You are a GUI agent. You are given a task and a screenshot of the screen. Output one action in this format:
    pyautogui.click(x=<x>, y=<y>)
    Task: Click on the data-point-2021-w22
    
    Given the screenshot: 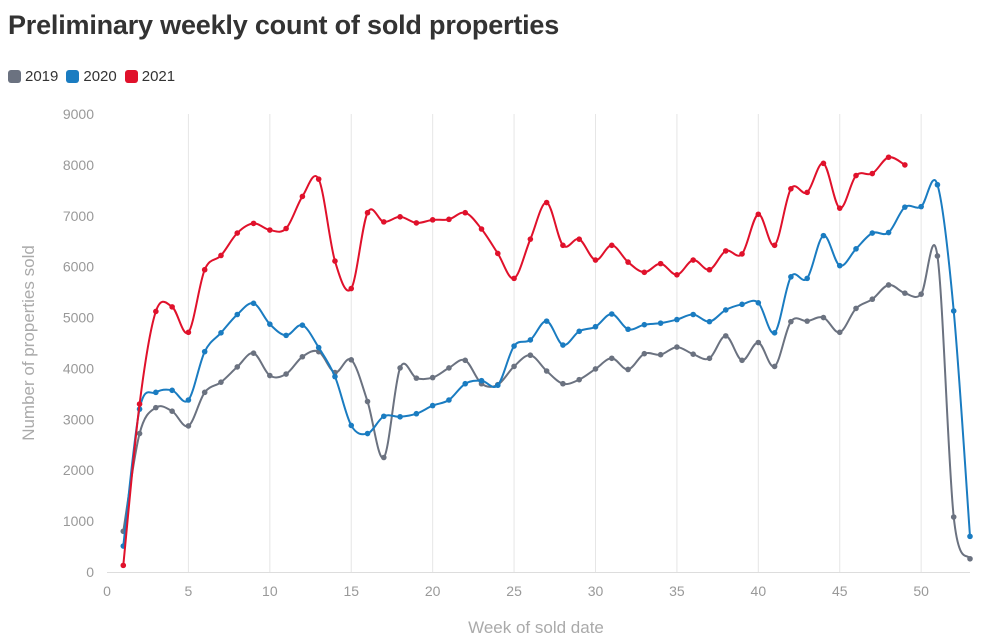 What is the action you would take?
    pyautogui.click(x=465, y=212)
    